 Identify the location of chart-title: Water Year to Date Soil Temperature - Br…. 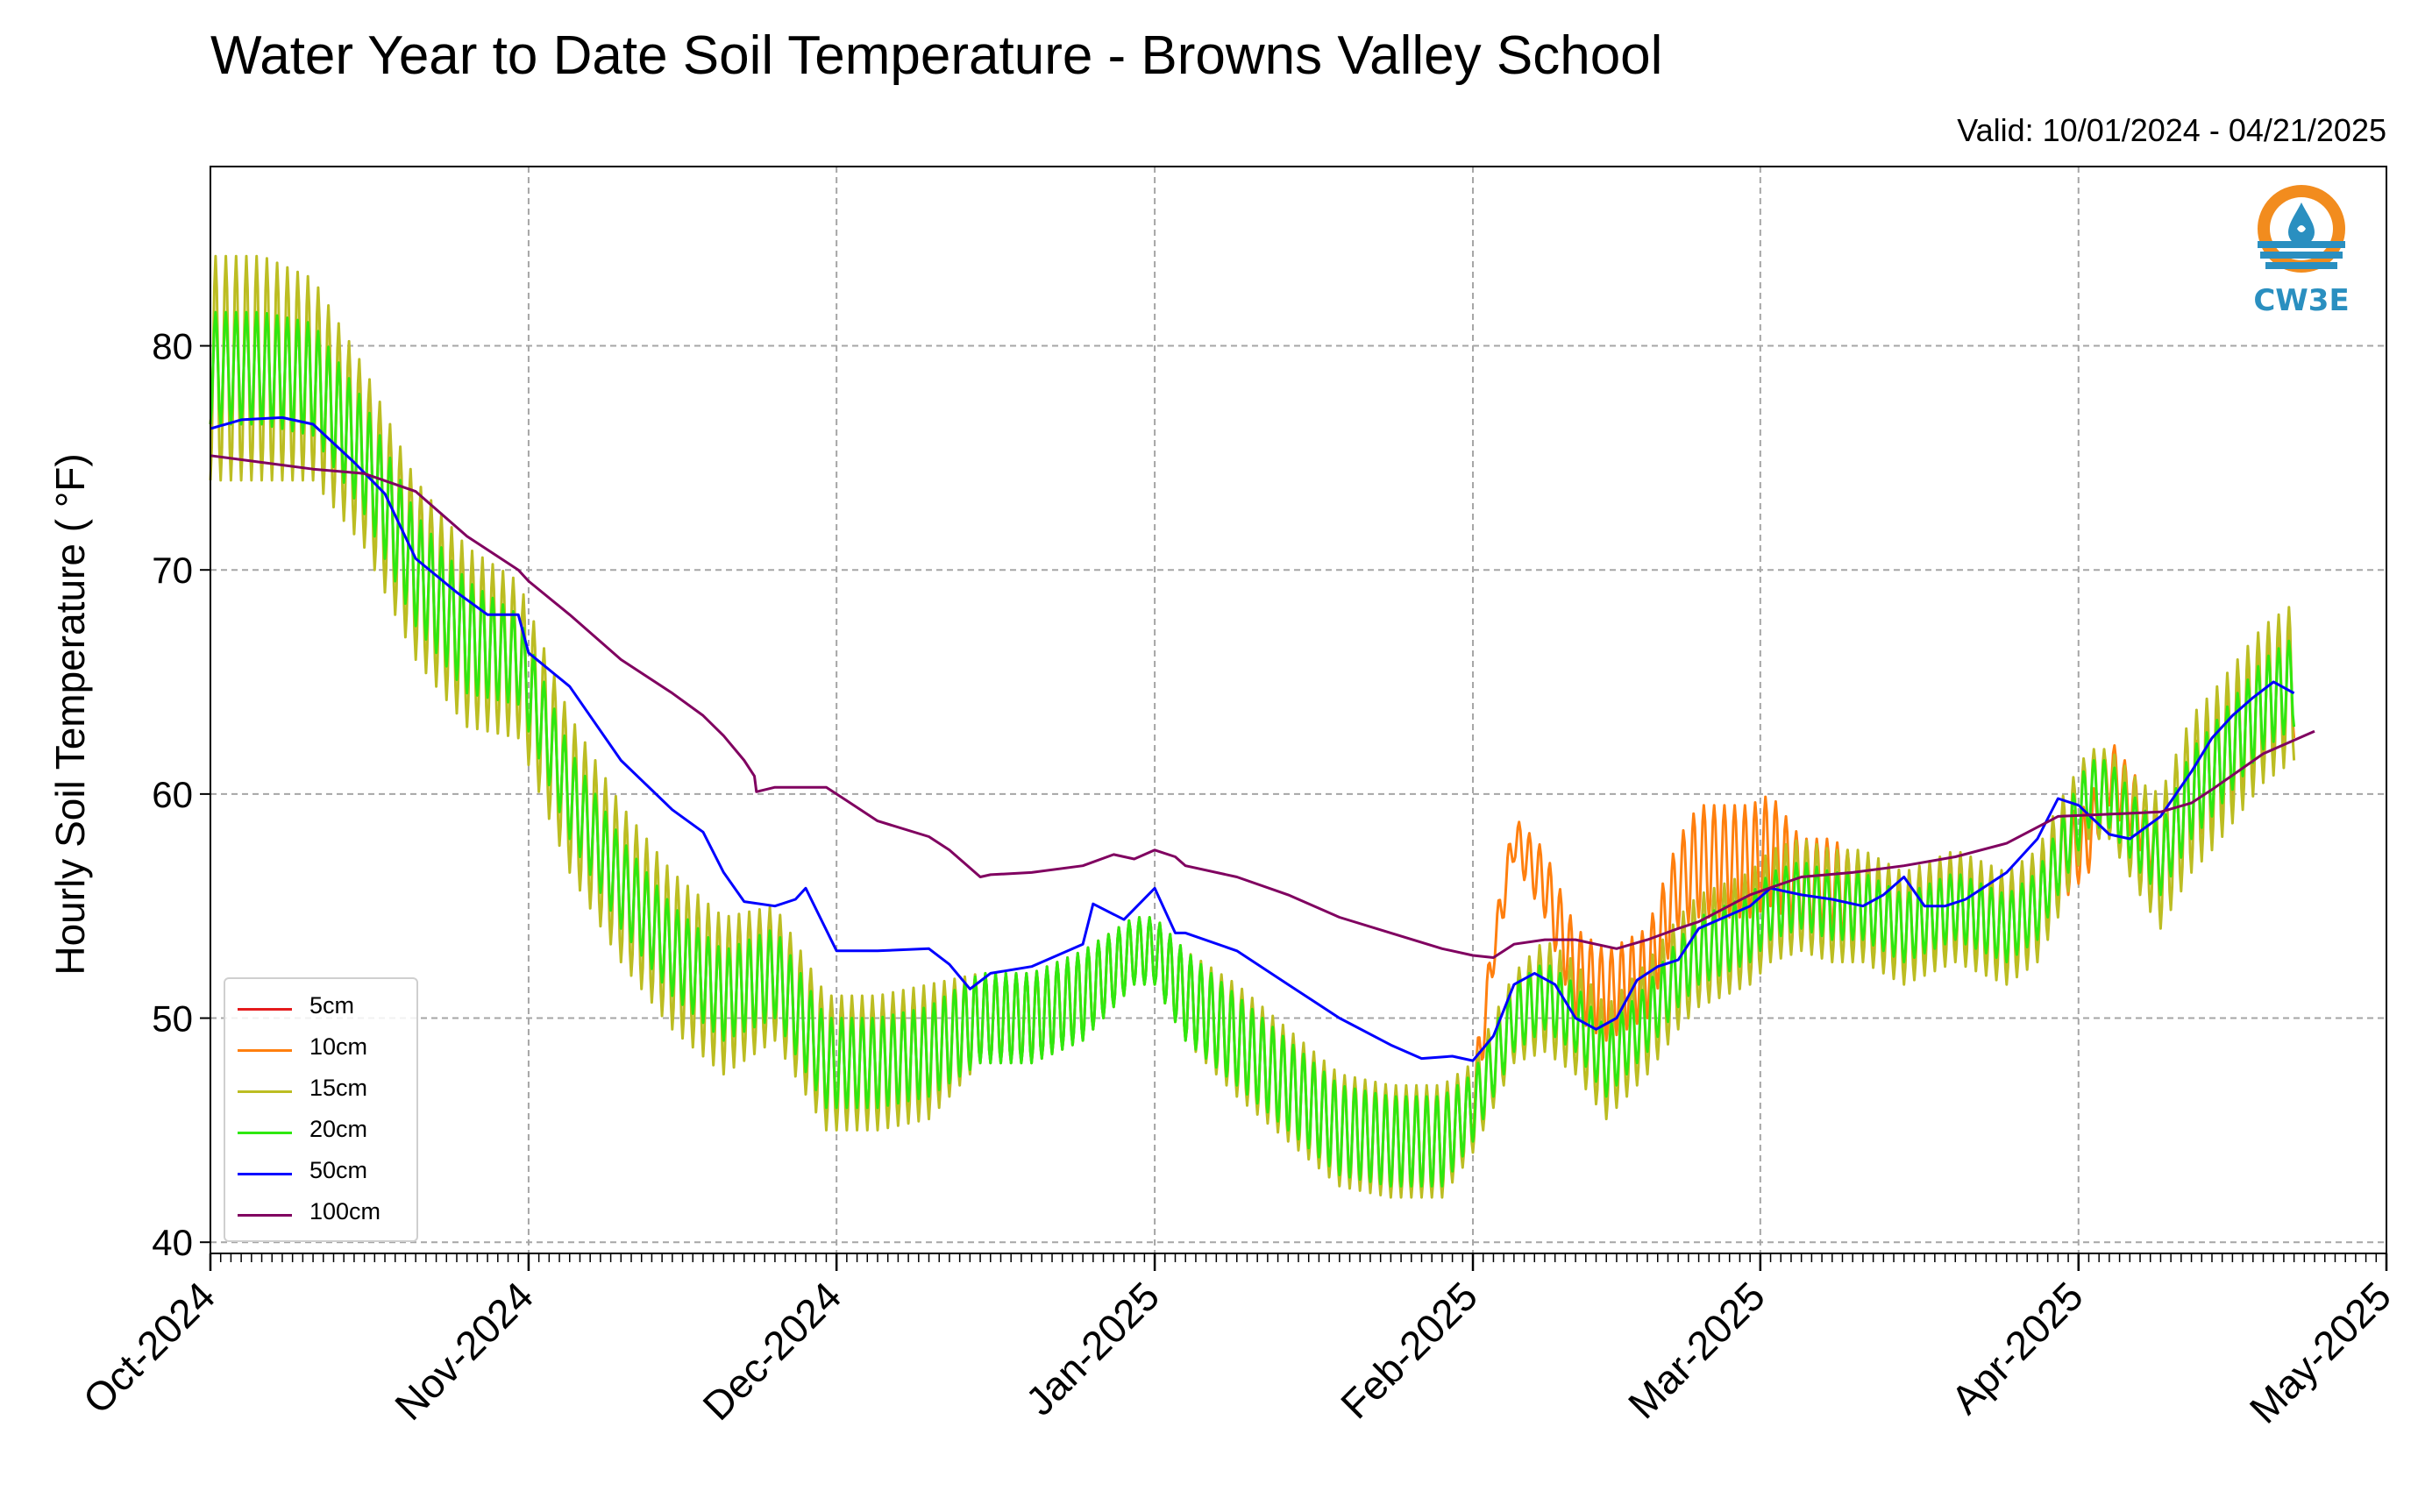
(936, 55).